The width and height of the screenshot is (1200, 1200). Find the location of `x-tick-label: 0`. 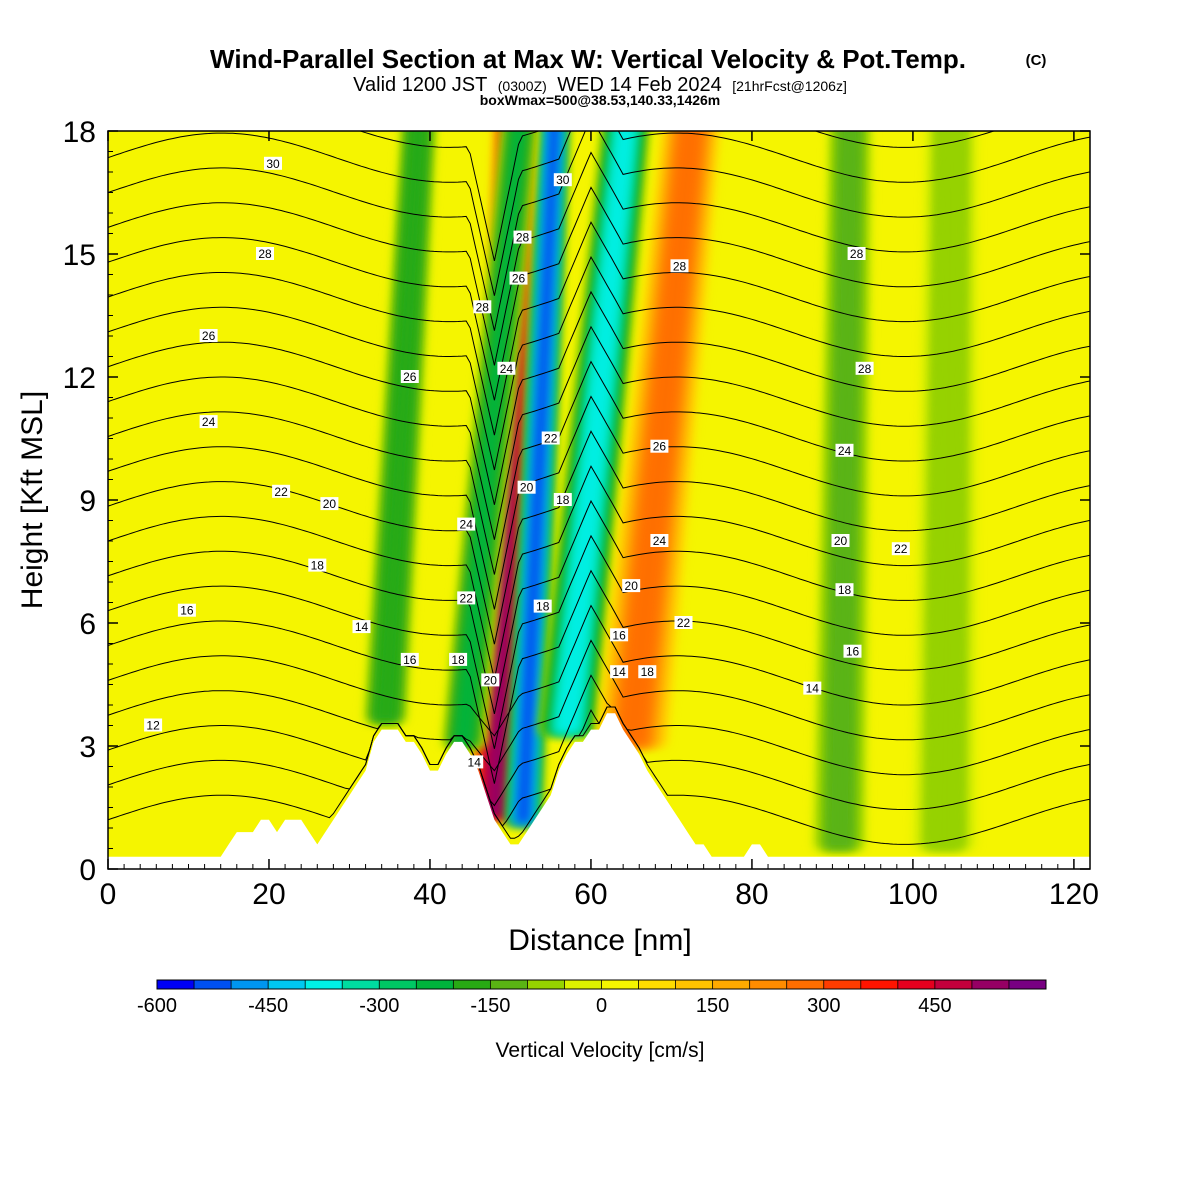

x-tick-label: 0 is located at coordinates (108, 894).